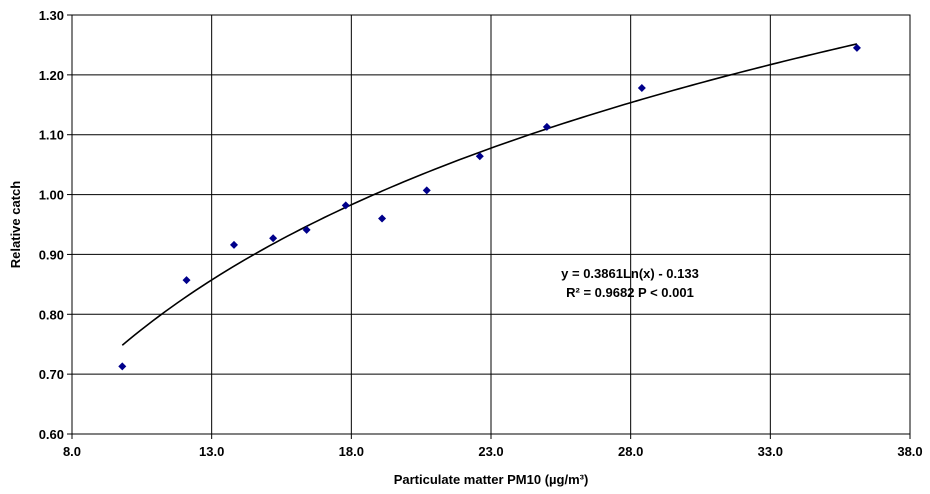 The height and width of the screenshot is (494, 930). I want to click on x-axis-title: Particulate matter PM10 (µg/m³), so click(491, 479).